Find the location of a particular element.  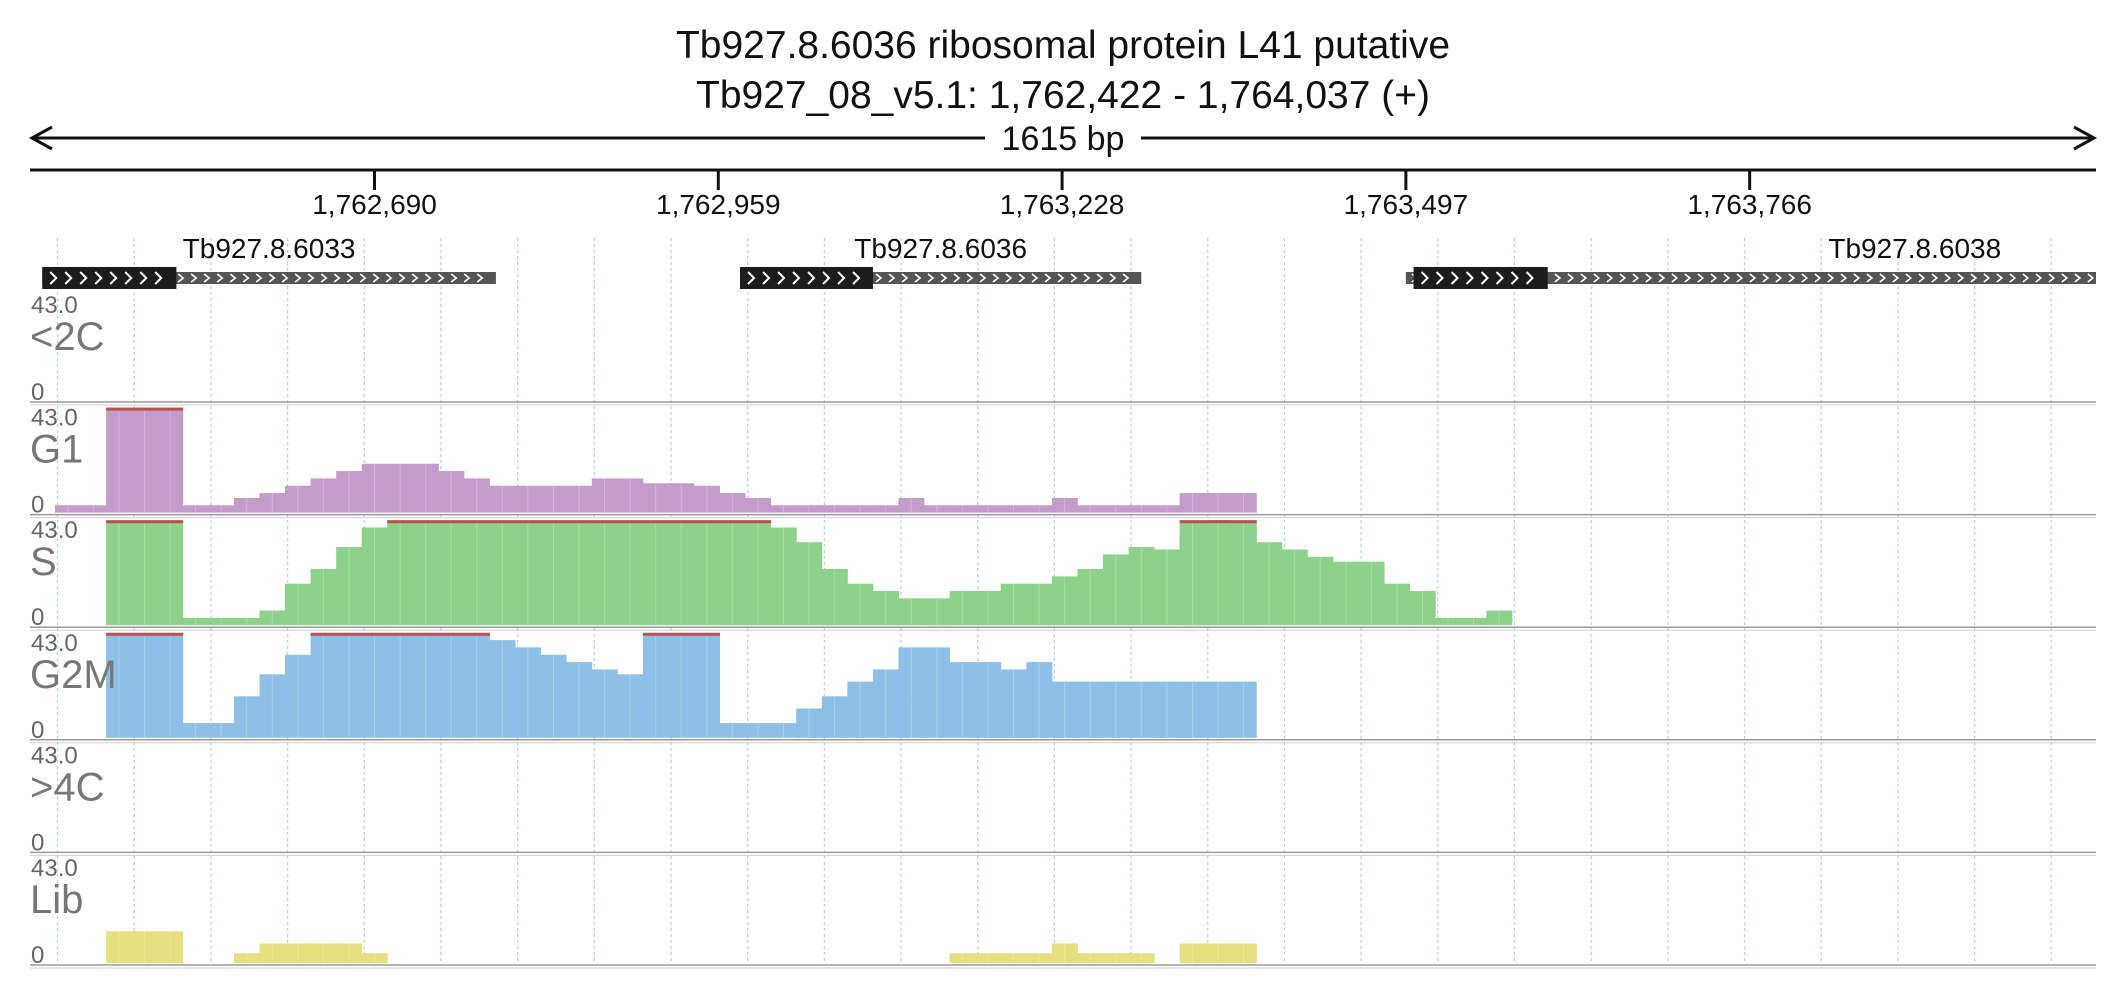

track-3: 43.0 0 G2M is located at coordinates (1063, 687).